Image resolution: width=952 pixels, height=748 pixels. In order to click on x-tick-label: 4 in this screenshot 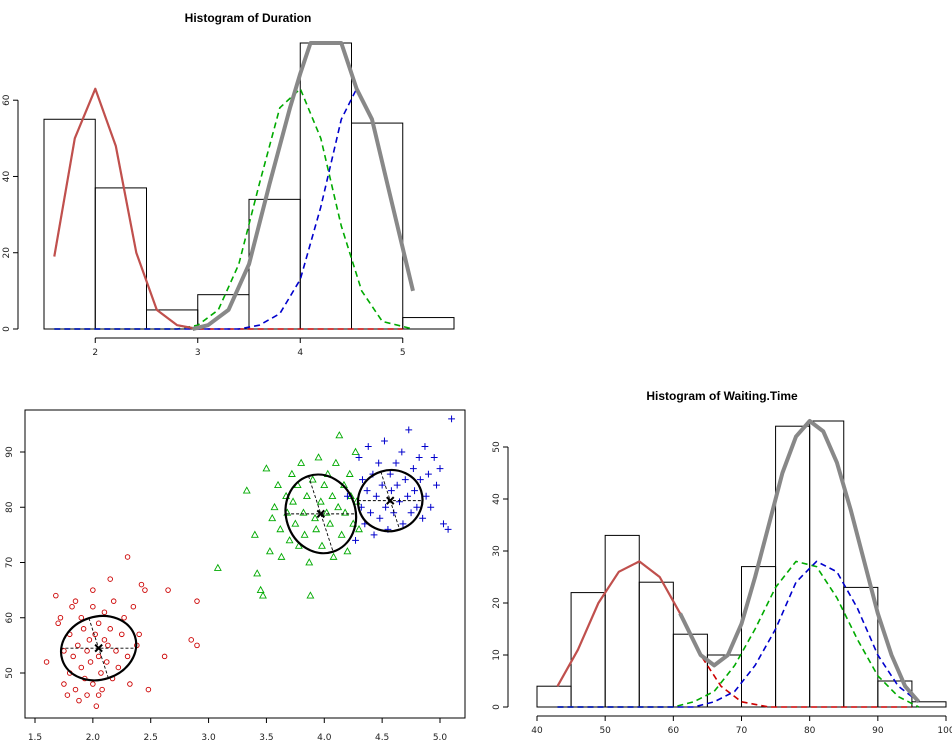, I will do `click(300, 353)`.